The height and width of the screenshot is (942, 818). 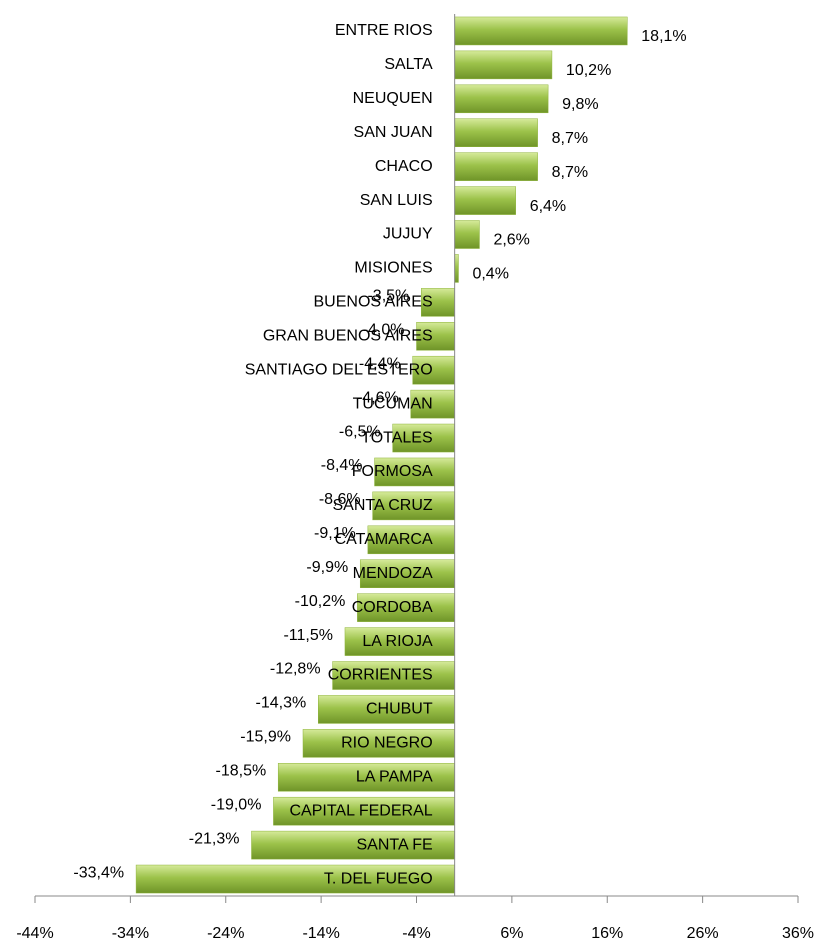 What do you see at coordinates (360, 431) in the screenshot?
I see `value-label: -6,5%` at bounding box center [360, 431].